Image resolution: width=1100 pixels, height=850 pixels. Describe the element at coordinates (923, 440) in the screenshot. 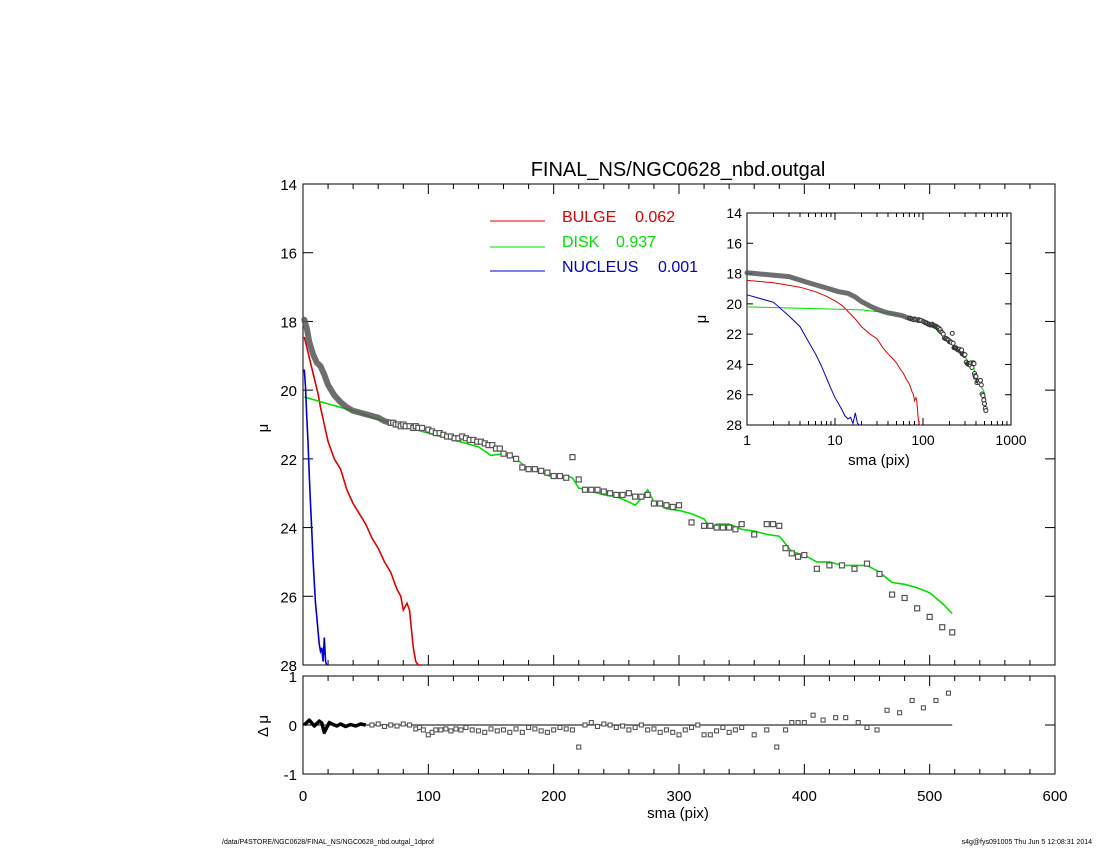

I see `inset-x-tick-label: 100` at that location.